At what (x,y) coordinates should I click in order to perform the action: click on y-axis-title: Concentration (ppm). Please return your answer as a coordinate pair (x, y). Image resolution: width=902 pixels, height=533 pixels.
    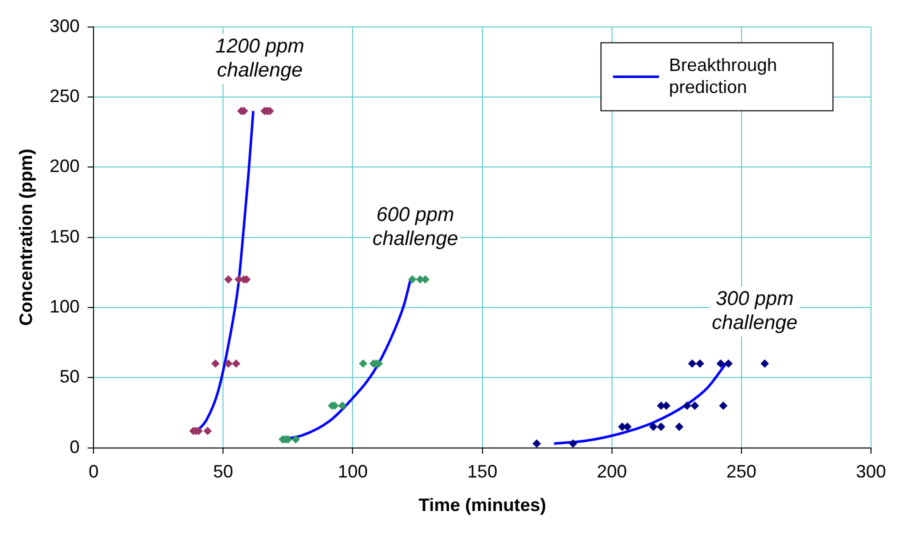
    Looking at the image, I should click on (26, 237).